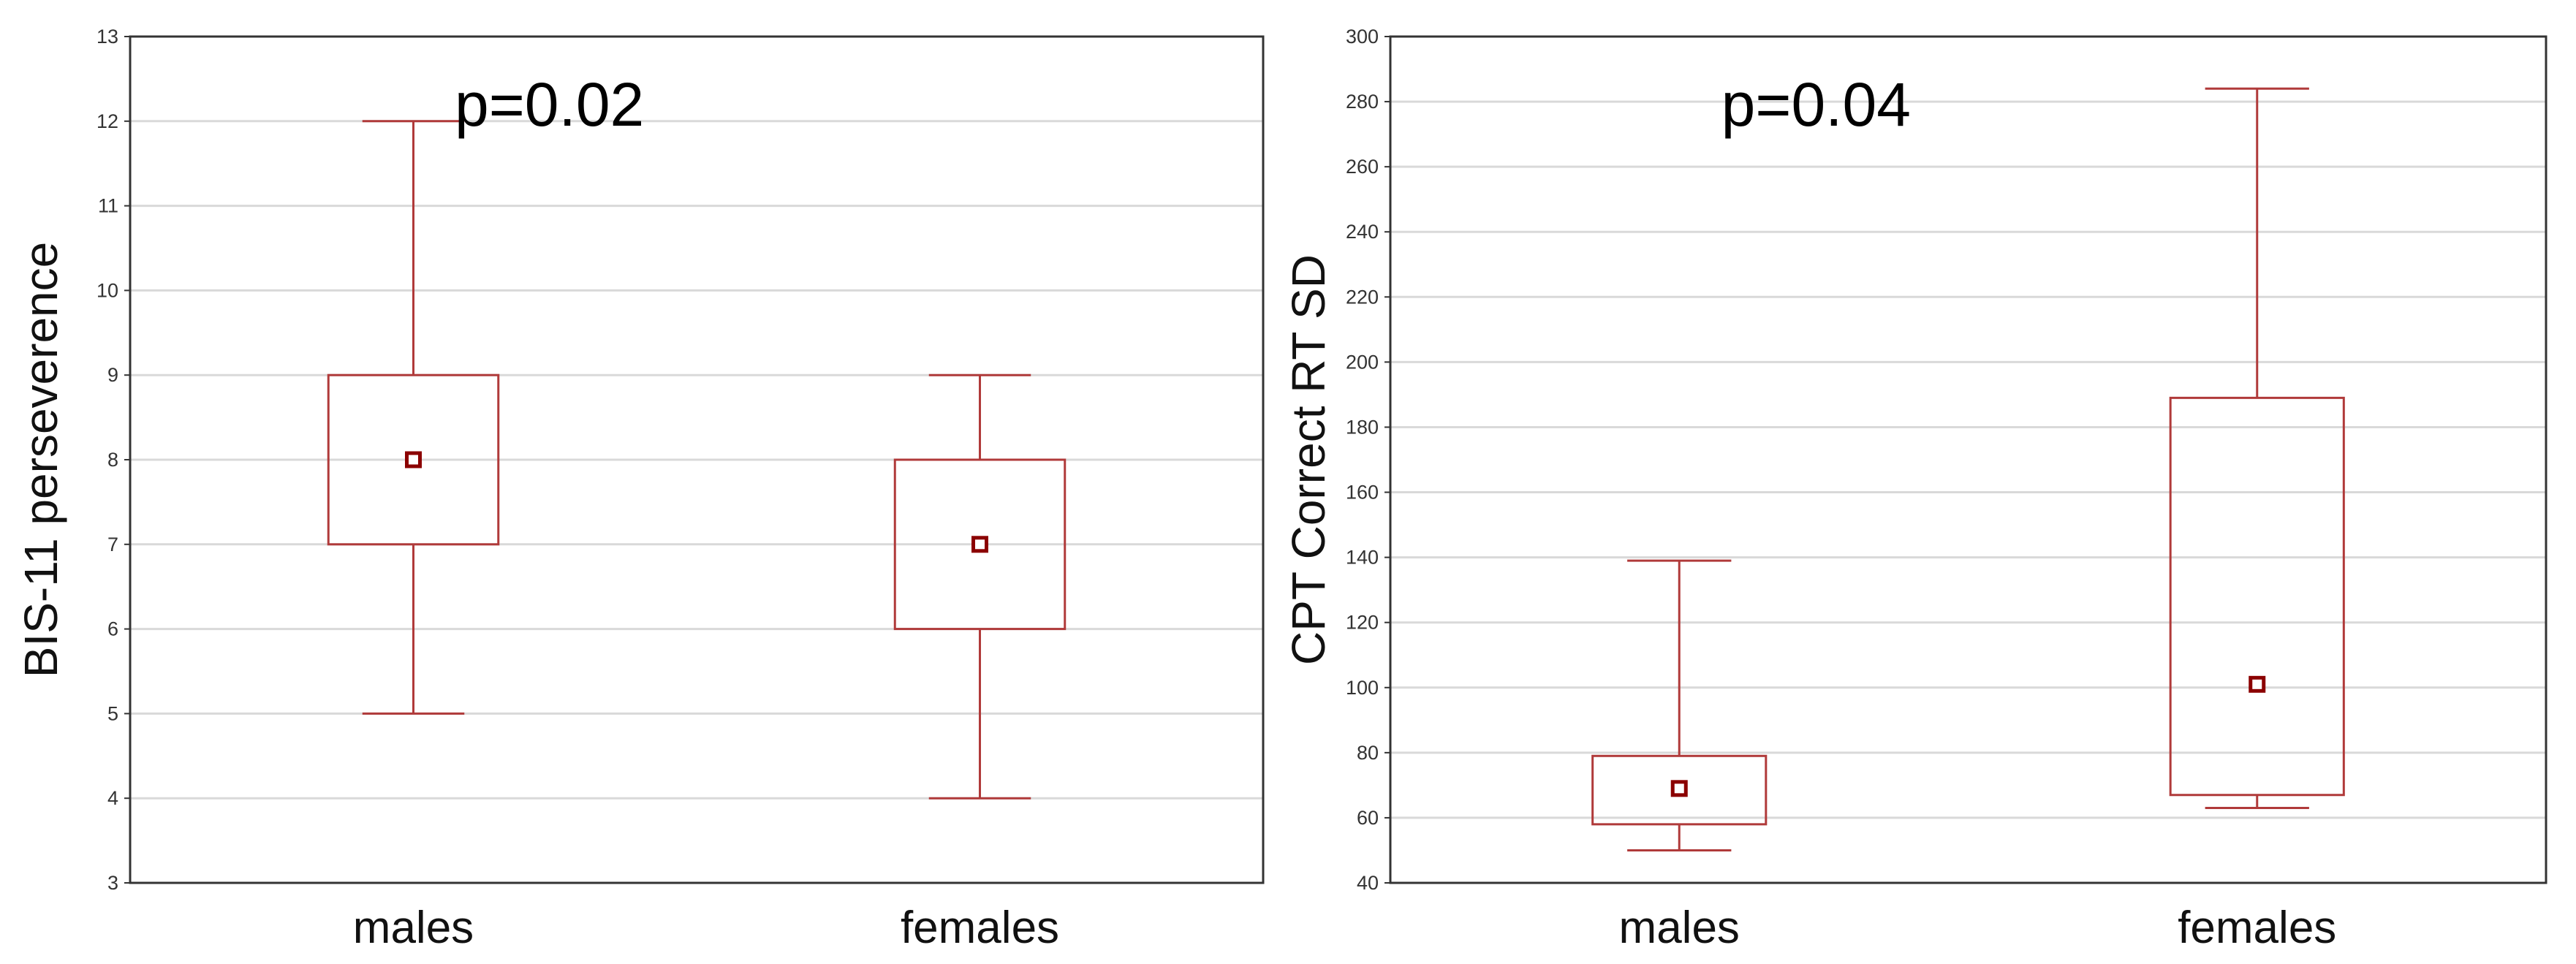 The height and width of the screenshot is (964, 2576). What do you see at coordinates (1816, 105) in the screenshot?
I see `p-value-annotation: p=0.04` at bounding box center [1816, 105].